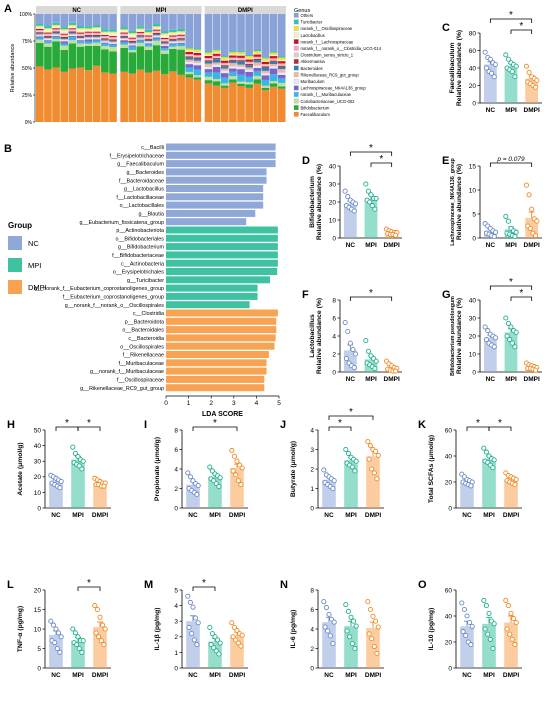 The height and width of the screenshot is (713, 550). I want to click on x-tick-label: MPI, so click(371, 245).